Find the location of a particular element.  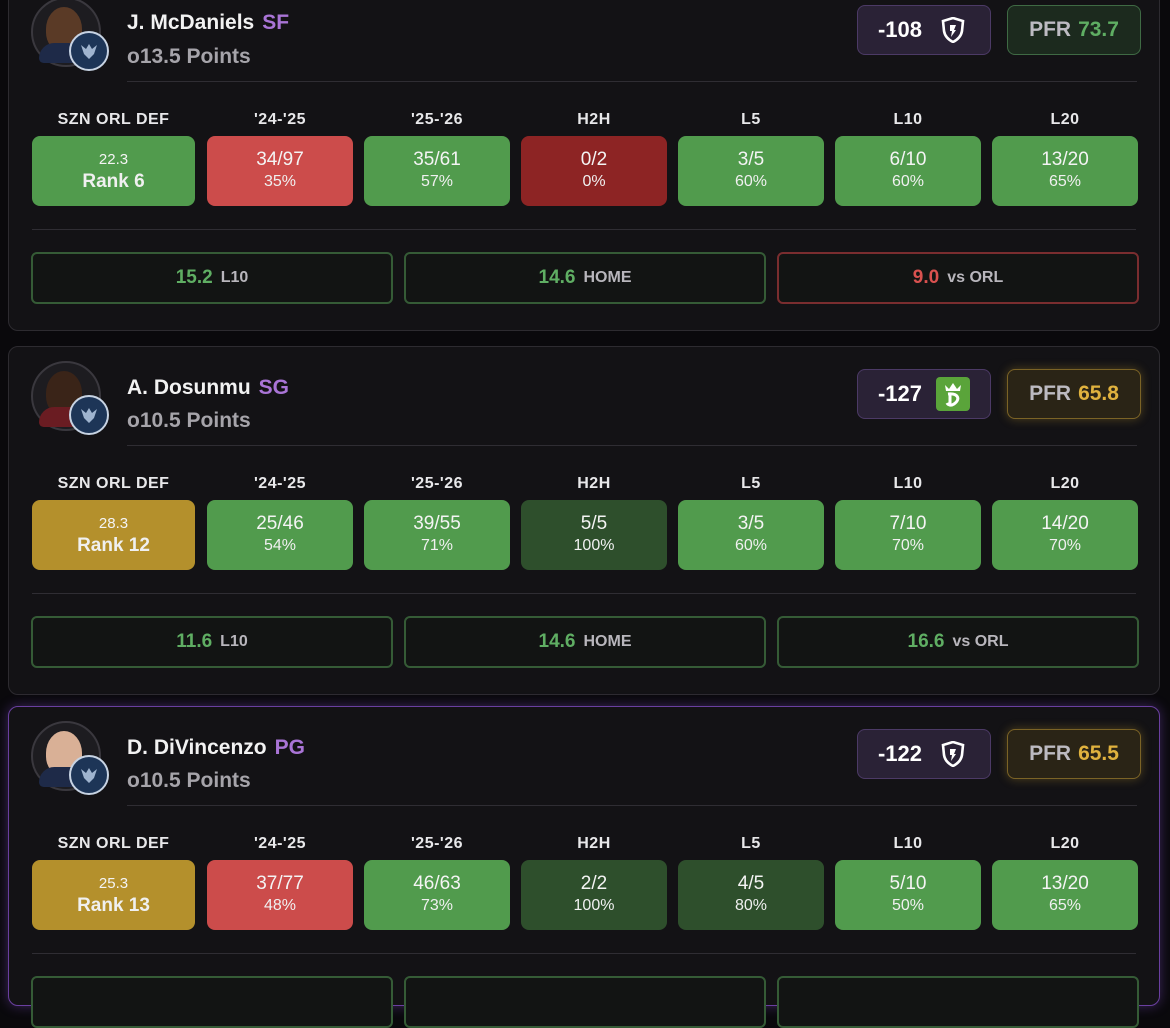

cell-bottom: 60% is located at coordinates (751, 181).